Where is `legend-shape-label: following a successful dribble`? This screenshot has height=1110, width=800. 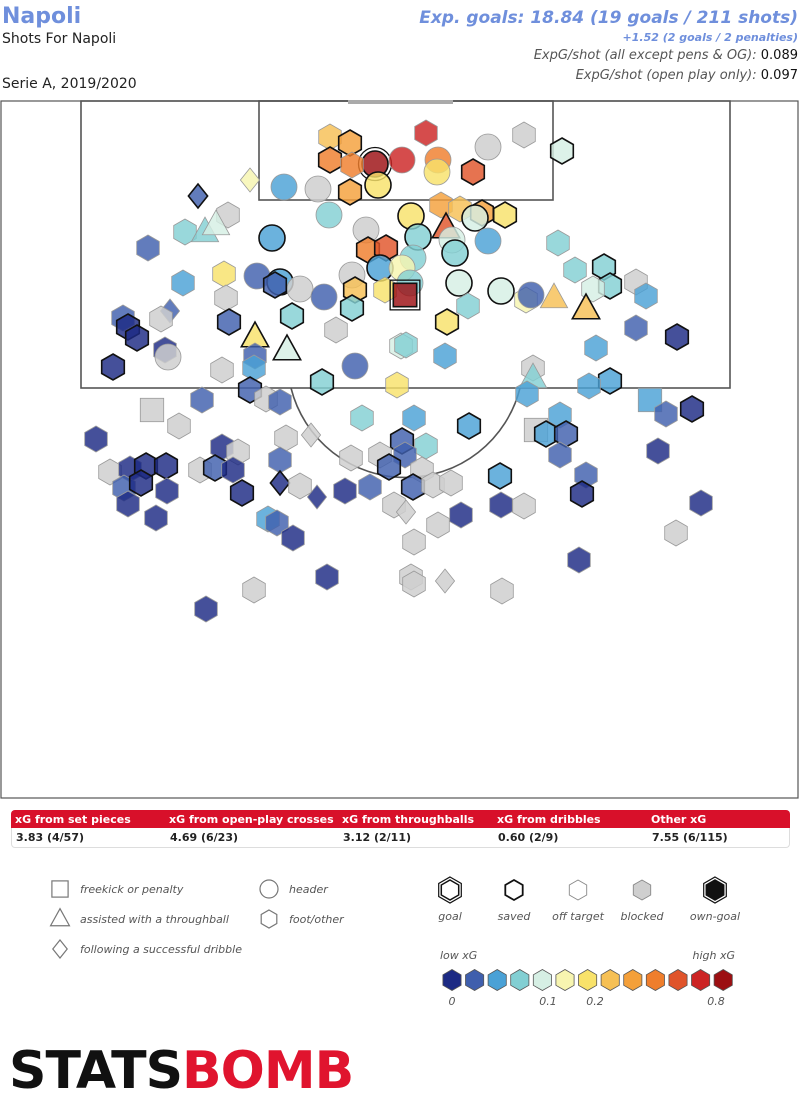 legend-shape-label: following a successful dribble is located at coordinates (161, 949).